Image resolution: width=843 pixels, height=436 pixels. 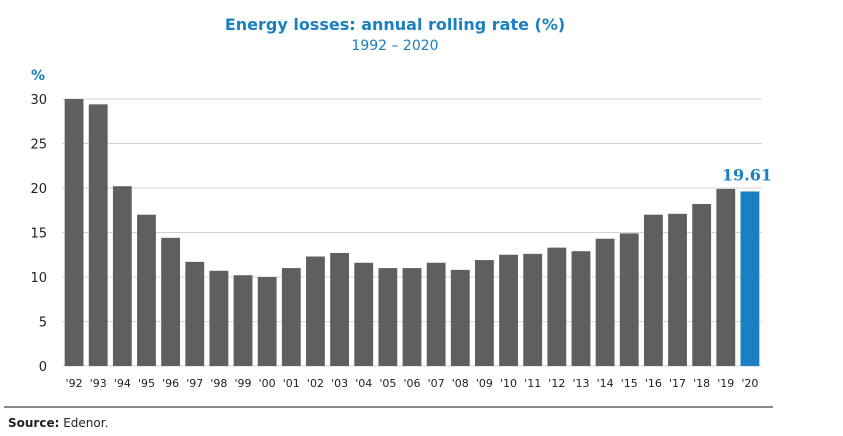 I want to click on source-text: Edenor., so click(x=84, y=423).